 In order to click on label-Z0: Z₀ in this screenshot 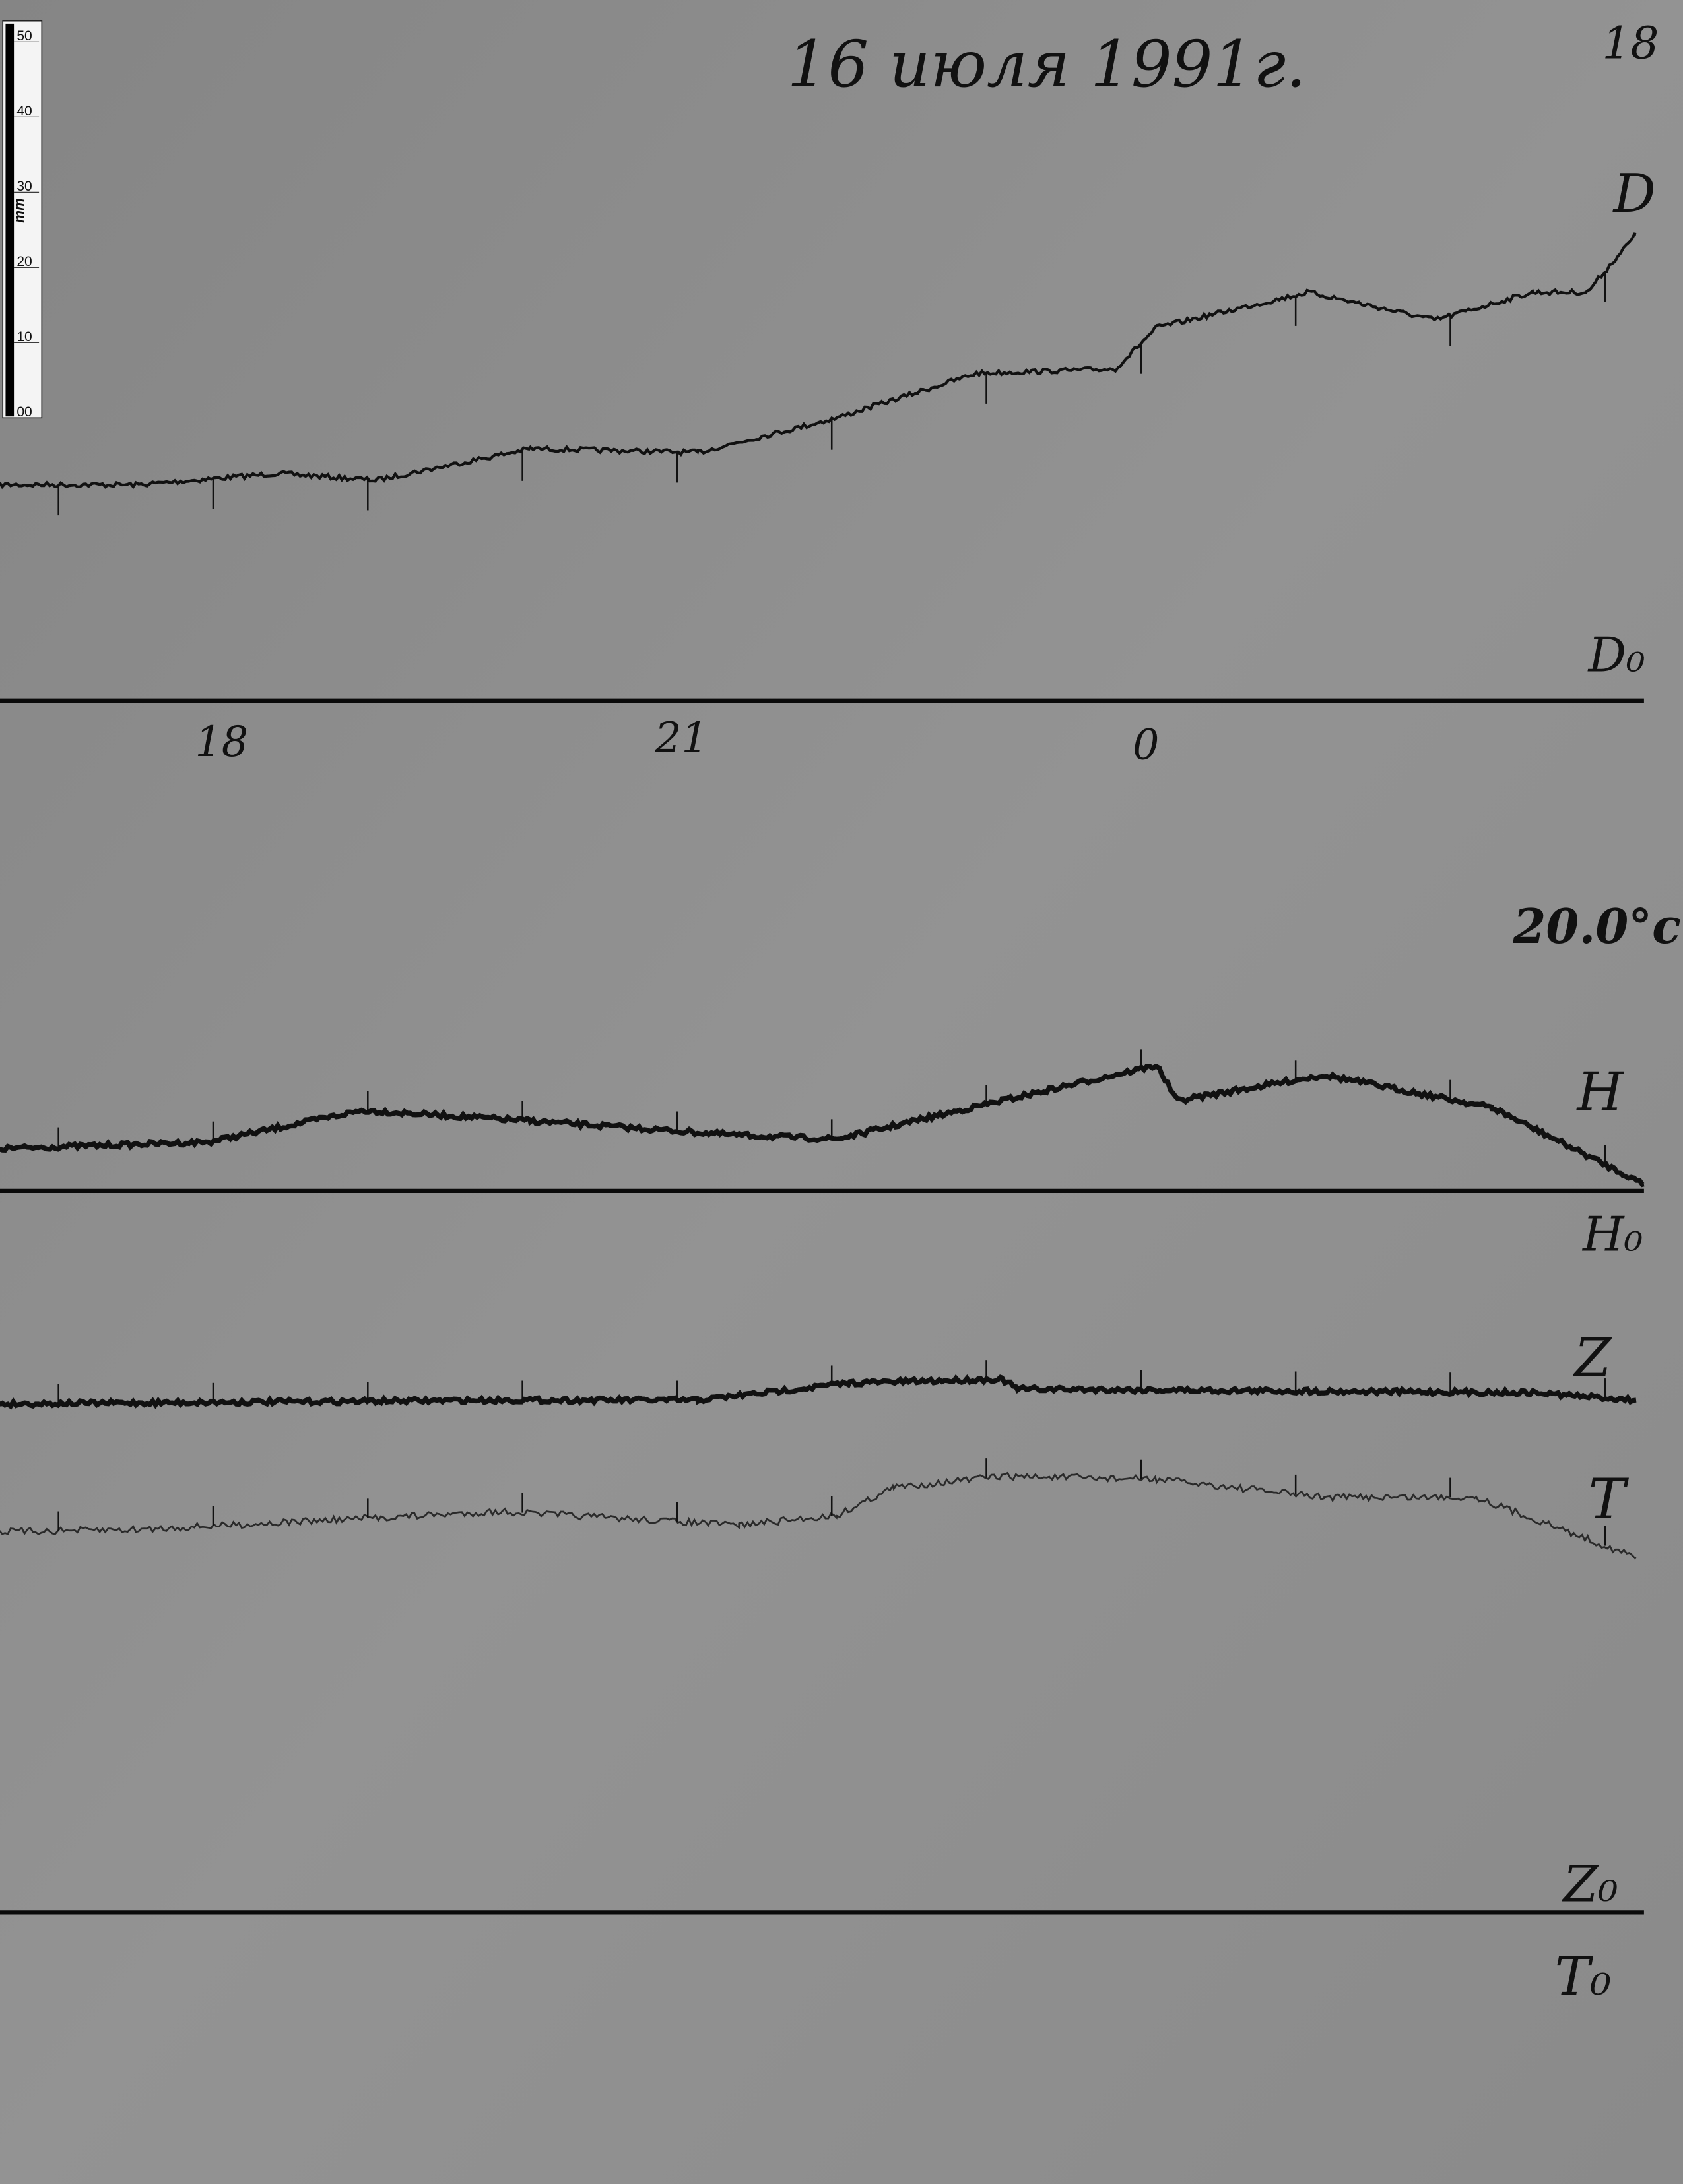, I will do `click(1590, 1883)`.